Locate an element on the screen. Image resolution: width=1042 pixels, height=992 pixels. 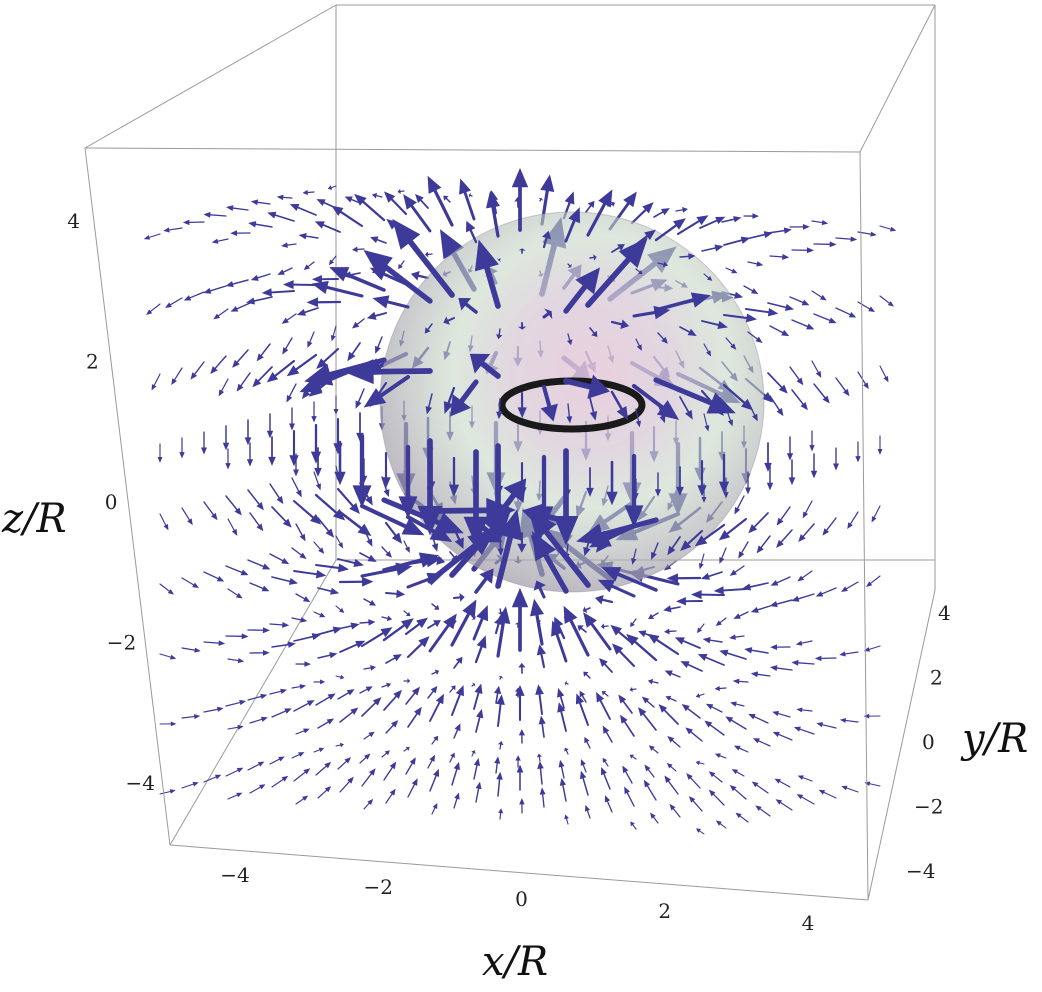
z-axis-label: z/R is located at coordinates (34, 519).